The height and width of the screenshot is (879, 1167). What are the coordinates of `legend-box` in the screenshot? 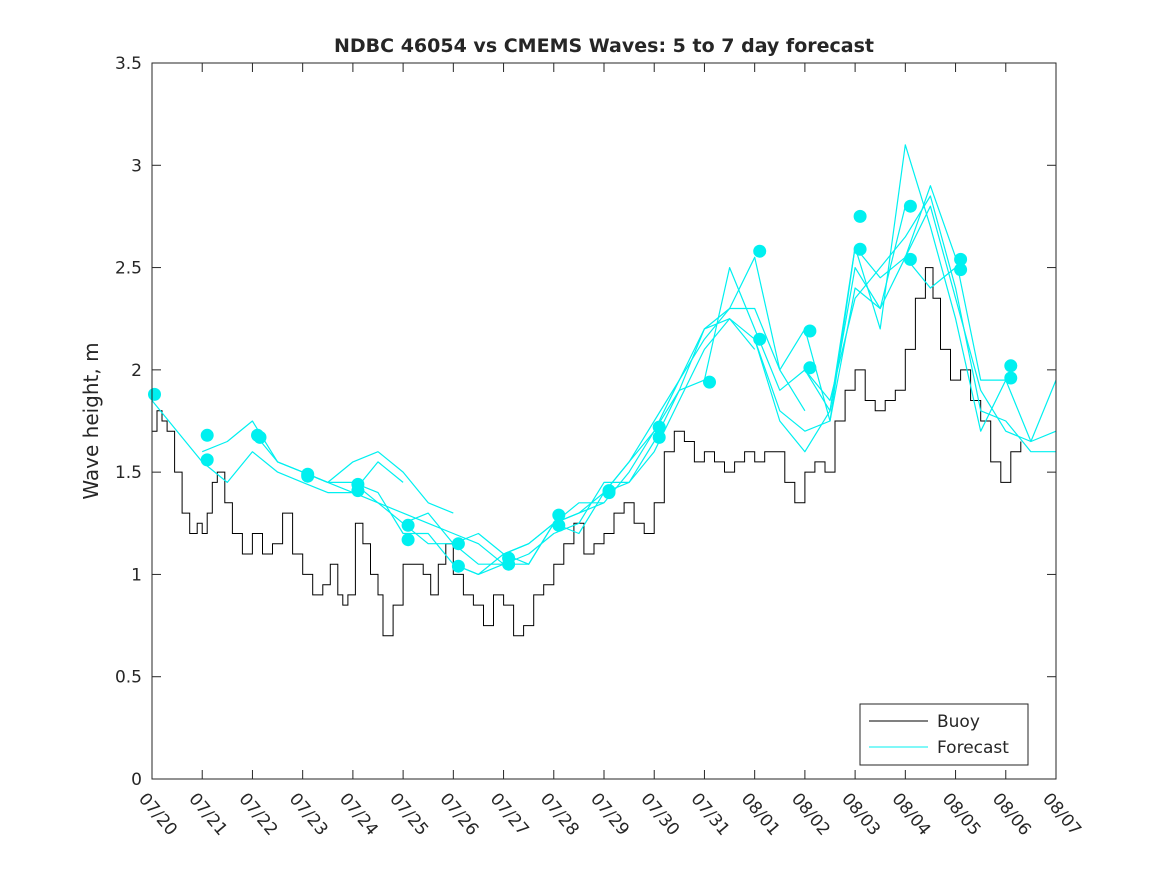 It's located at (944, 734).